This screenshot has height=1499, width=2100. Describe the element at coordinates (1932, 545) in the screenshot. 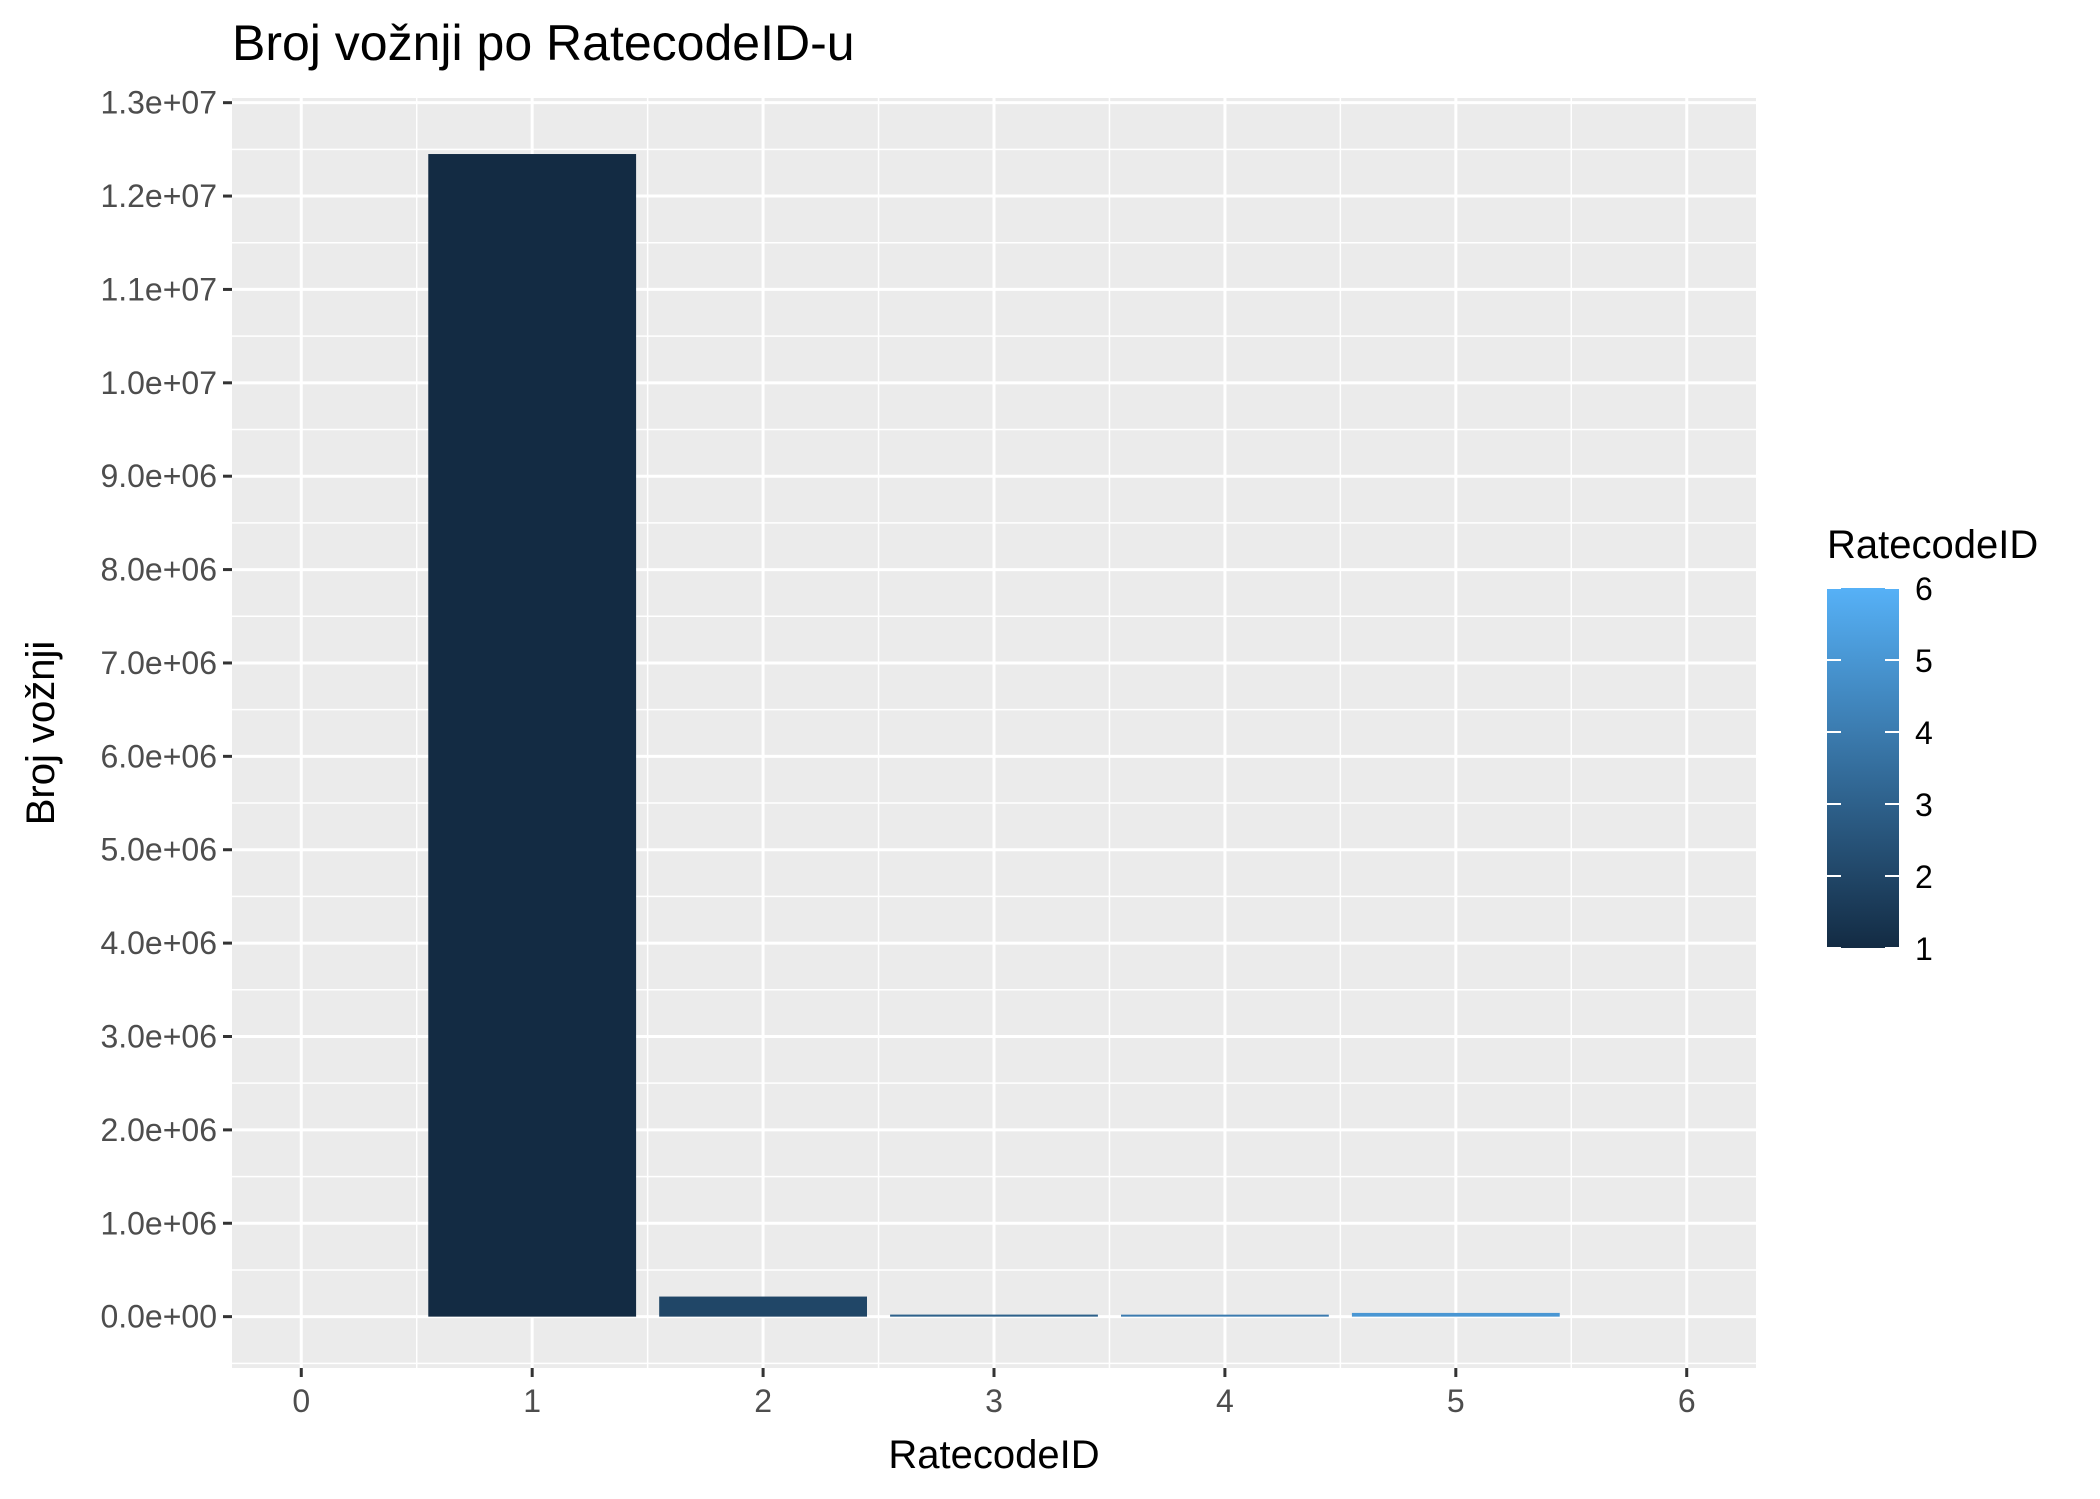

I see `legend-title: RatecodeID` at that location.